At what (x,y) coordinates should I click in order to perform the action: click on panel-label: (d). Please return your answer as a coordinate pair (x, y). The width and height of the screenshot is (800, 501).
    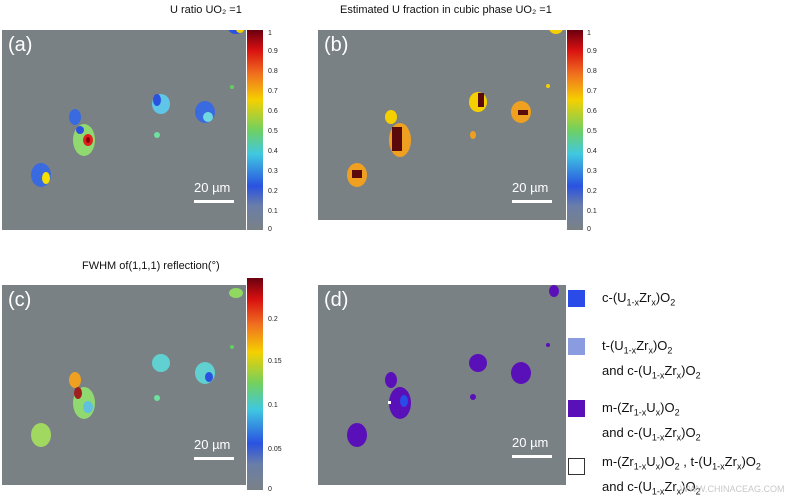
    Looking at the image, I should click on (336, 300).